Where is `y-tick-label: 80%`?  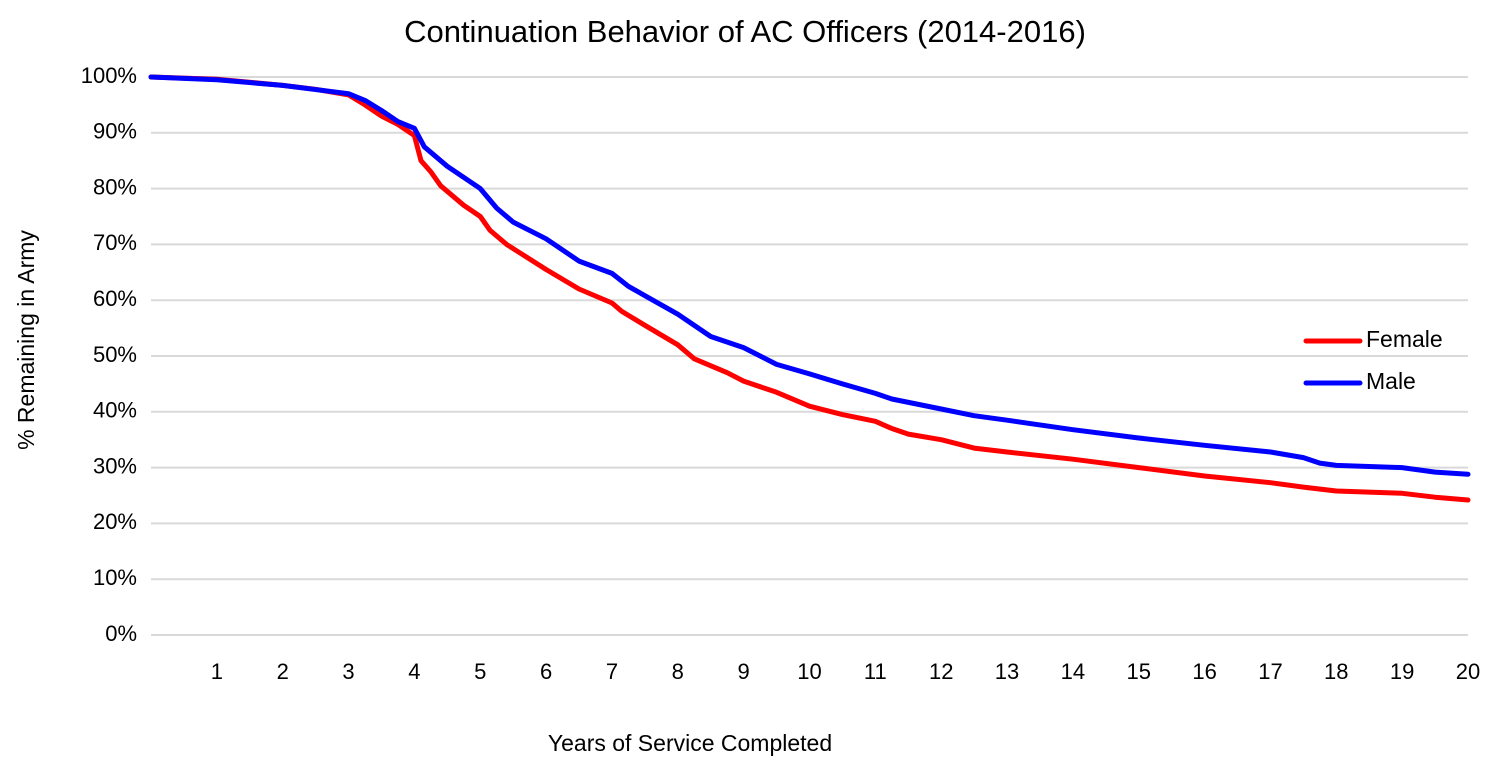 y-tick-label: 80% is located at coordinates (115, 186).